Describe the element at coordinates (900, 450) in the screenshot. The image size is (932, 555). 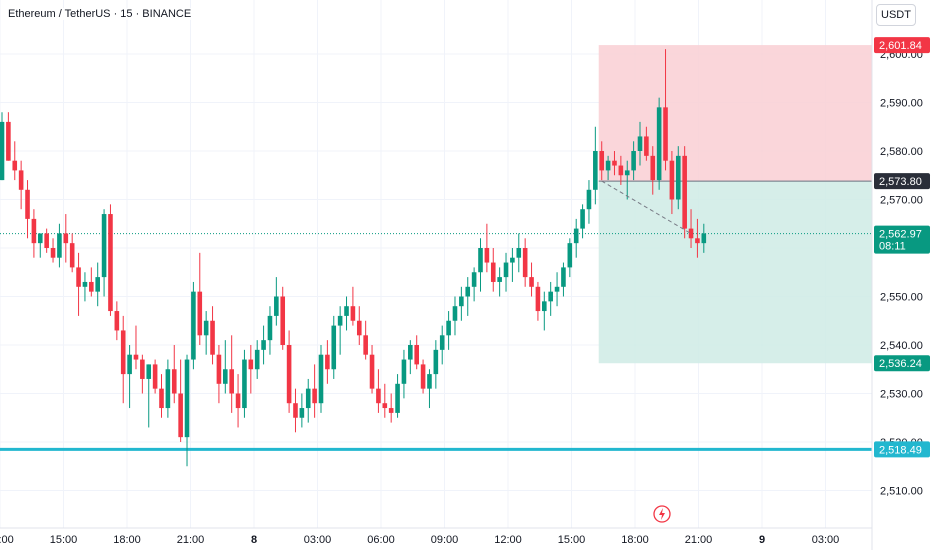
I see `support-price-label: 2,518.49` at that location.